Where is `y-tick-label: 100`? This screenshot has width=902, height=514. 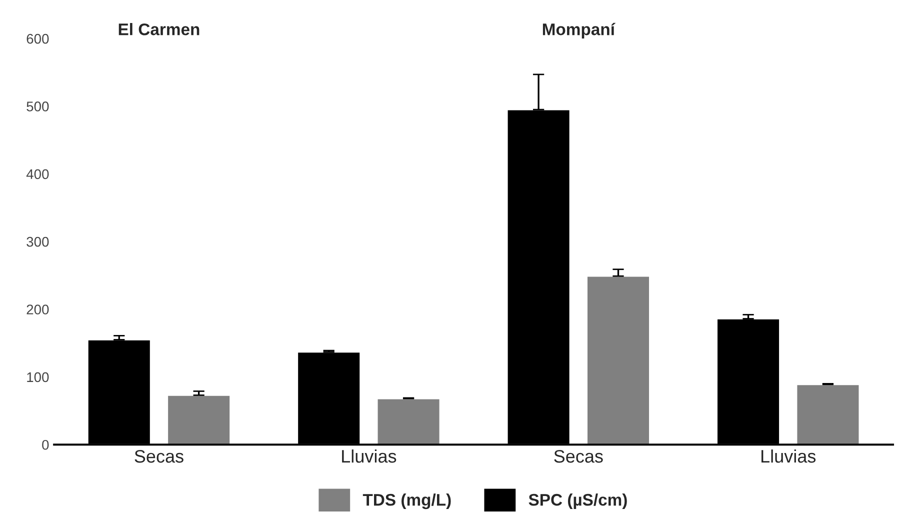
y-tick-label: 100 is located at coordinates (38, 377).